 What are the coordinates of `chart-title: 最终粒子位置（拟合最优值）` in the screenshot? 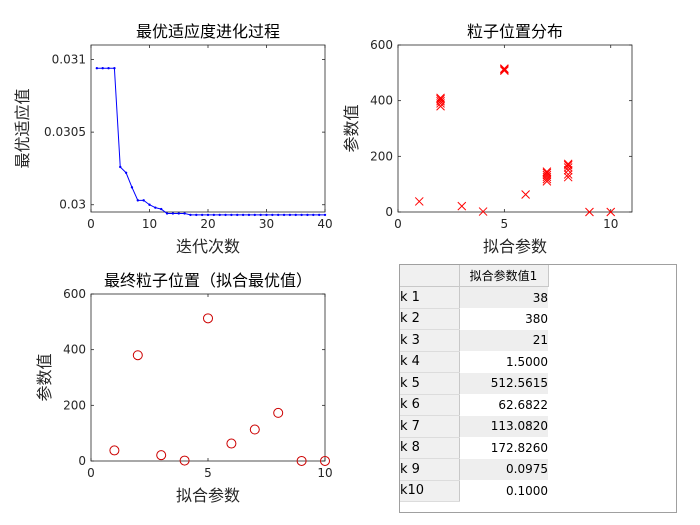 It's located at (208, 280).